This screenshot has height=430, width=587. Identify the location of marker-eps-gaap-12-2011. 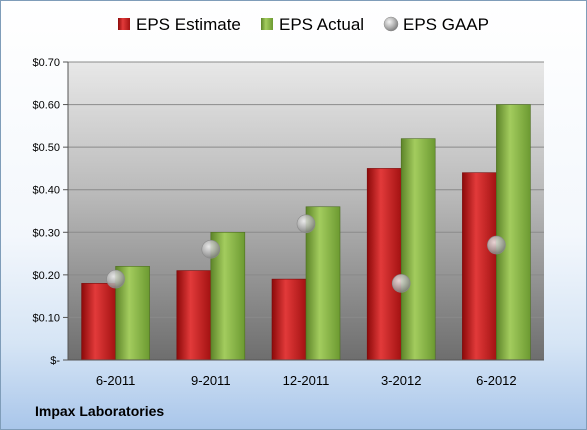
(306, 224).